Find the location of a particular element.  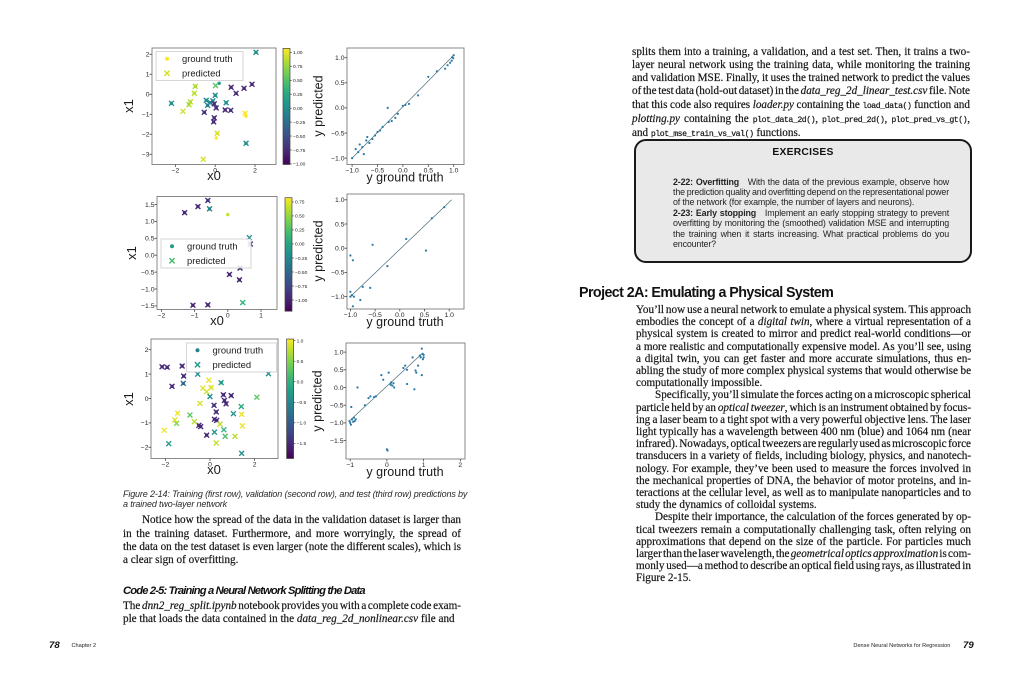

svg-text: 1.5 is located at coordinates (150, 205).